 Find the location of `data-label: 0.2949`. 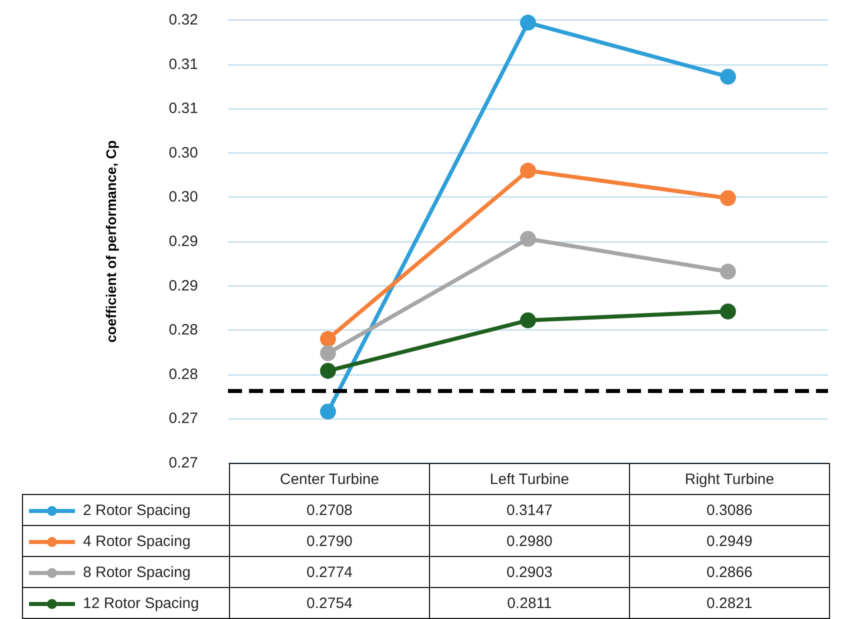

data-label: 0.2949 is located at coordinates (730, 541).